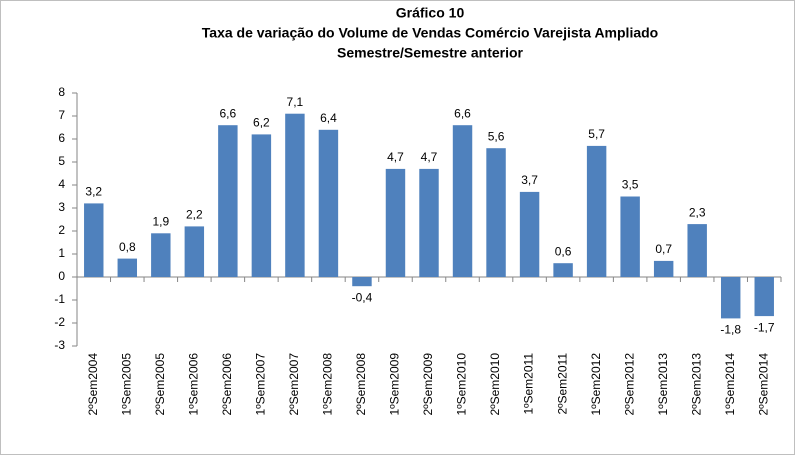 Image resolution: width=795 pixels, height=455 pixels. What do you see at coordinates (596, 134) in the screenshot?
I see `value-label: 5,7` at bounding box center [596, 134].